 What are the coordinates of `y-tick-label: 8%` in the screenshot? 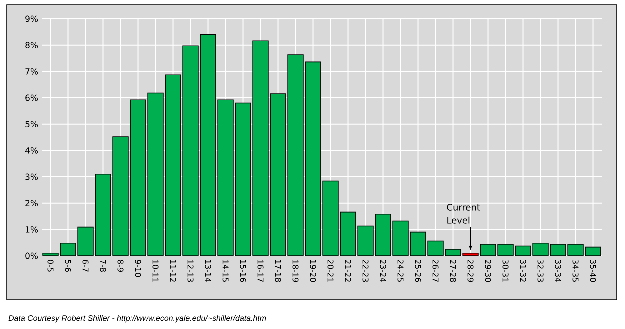 It's located at (32, 45).